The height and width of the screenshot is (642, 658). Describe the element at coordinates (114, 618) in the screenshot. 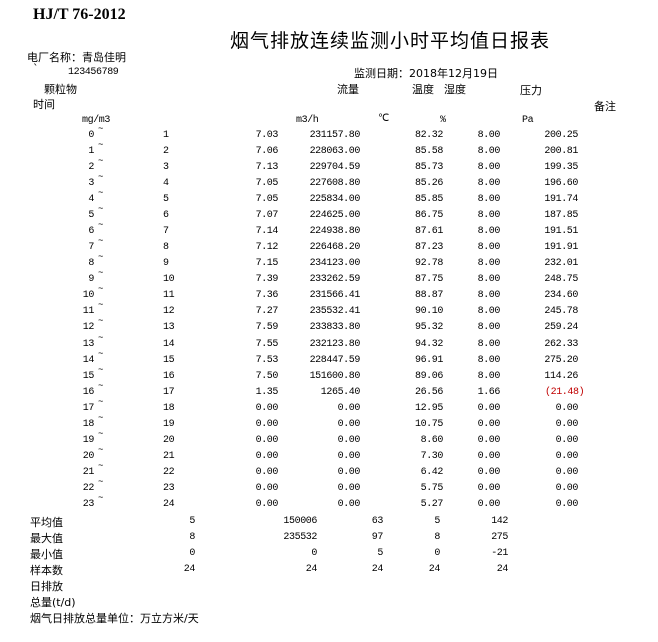

I see `unit-note: 烟气日排放总量单位：万立方米/天` at that location.